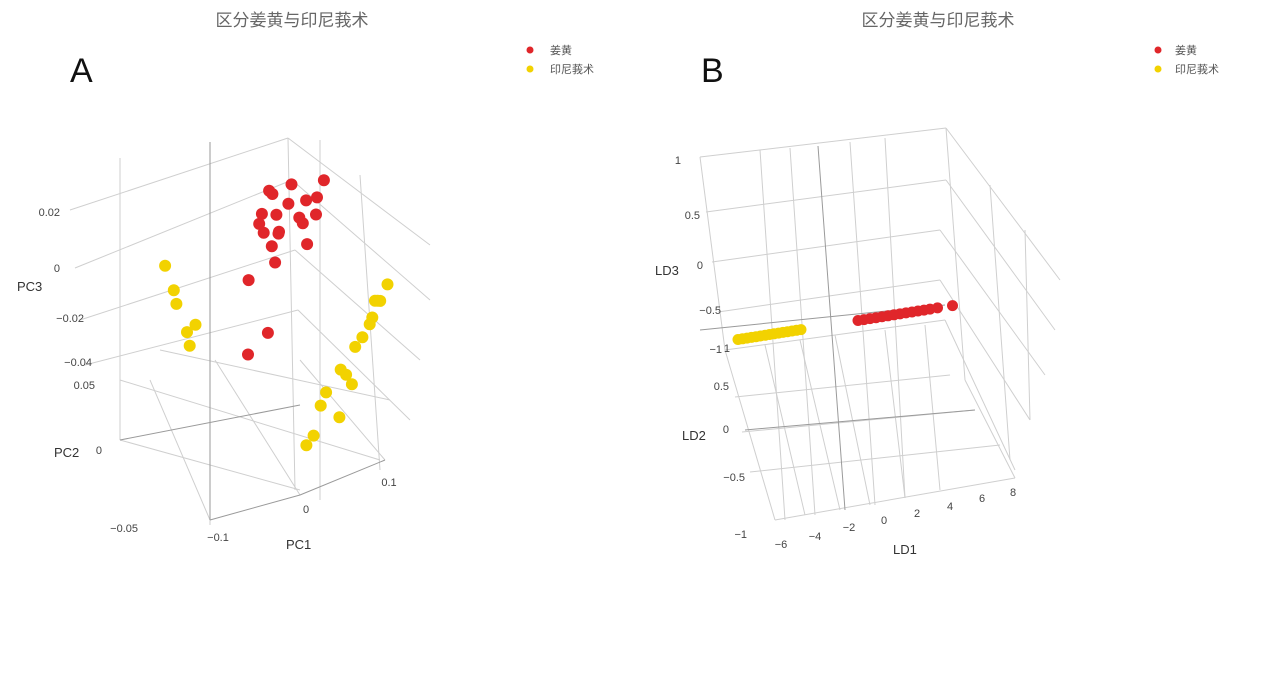  I want to click on xtick-a-0: −0.1, so click(218, 538).